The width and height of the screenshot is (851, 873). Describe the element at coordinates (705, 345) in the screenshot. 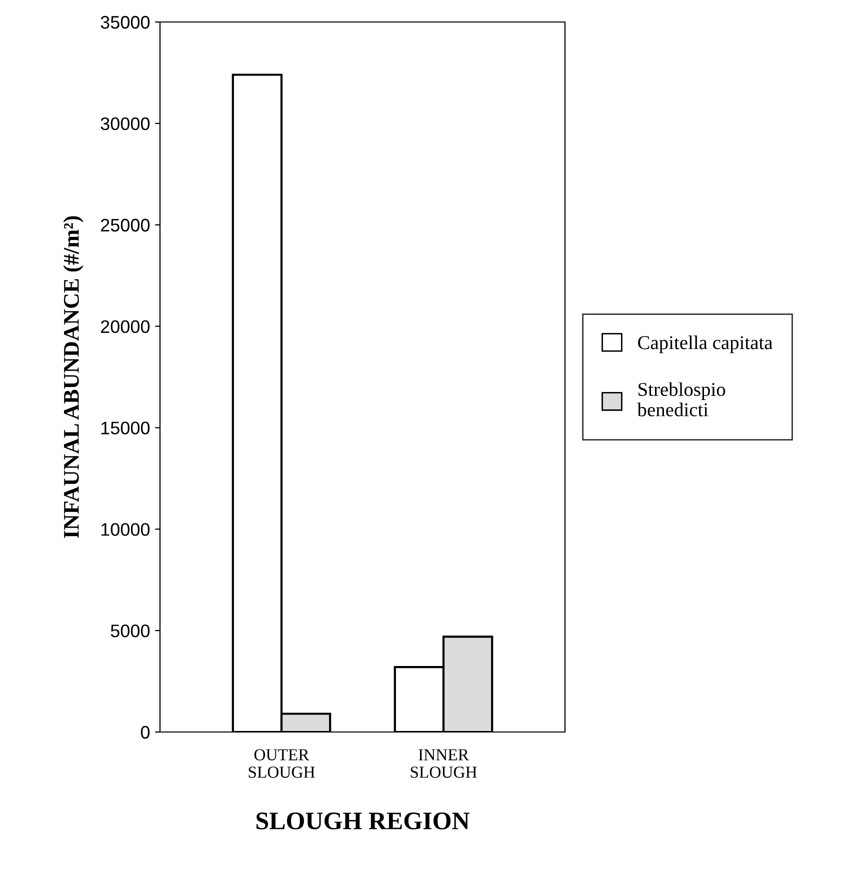

I see `legend-label: Capitella capitata` at that location.